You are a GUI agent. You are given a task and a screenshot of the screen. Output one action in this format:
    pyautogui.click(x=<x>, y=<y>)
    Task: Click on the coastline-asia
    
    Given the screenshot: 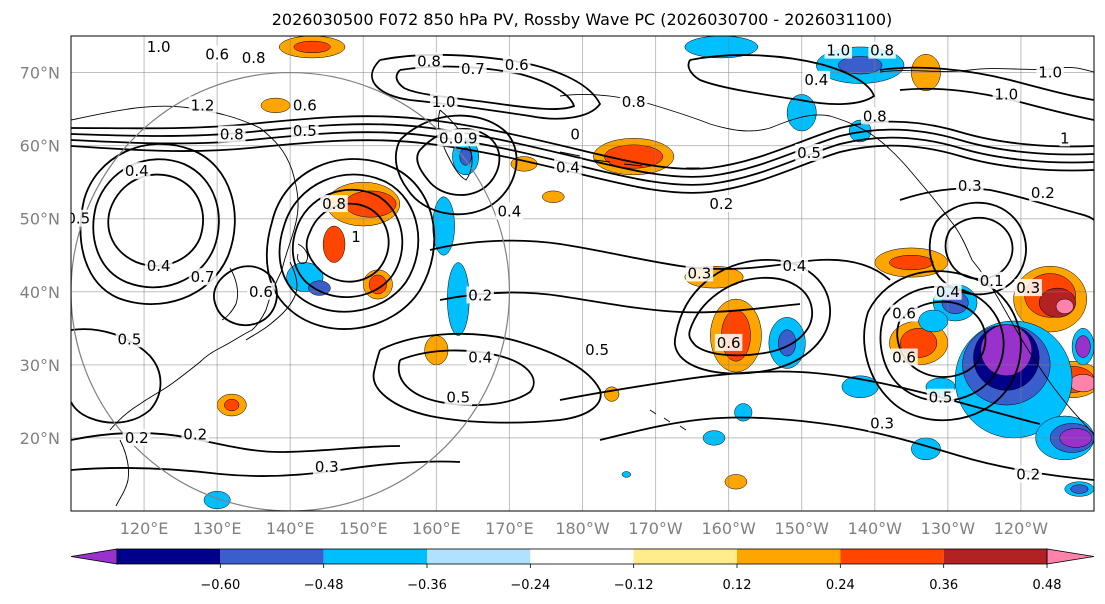 What is the action you would take?
    pyautogui.click(x=185, y=268)
    